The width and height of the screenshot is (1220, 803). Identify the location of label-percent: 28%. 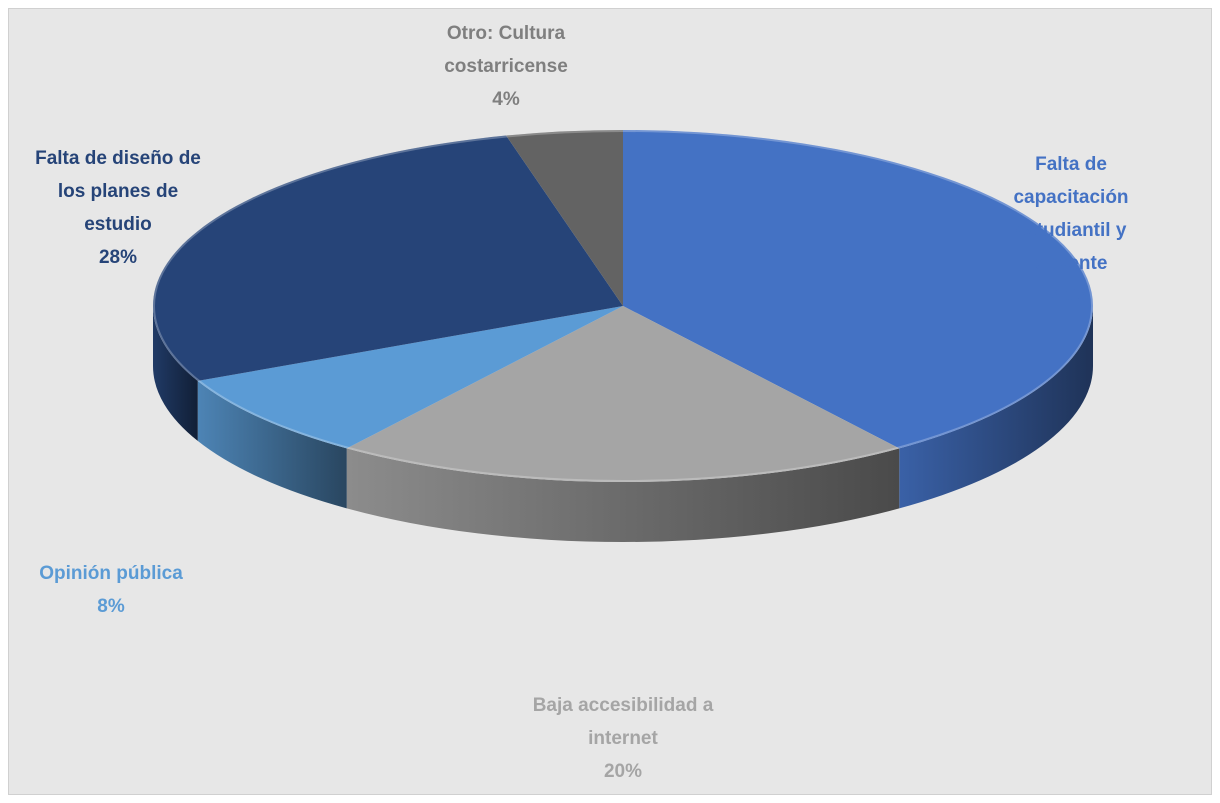
(118, 257).